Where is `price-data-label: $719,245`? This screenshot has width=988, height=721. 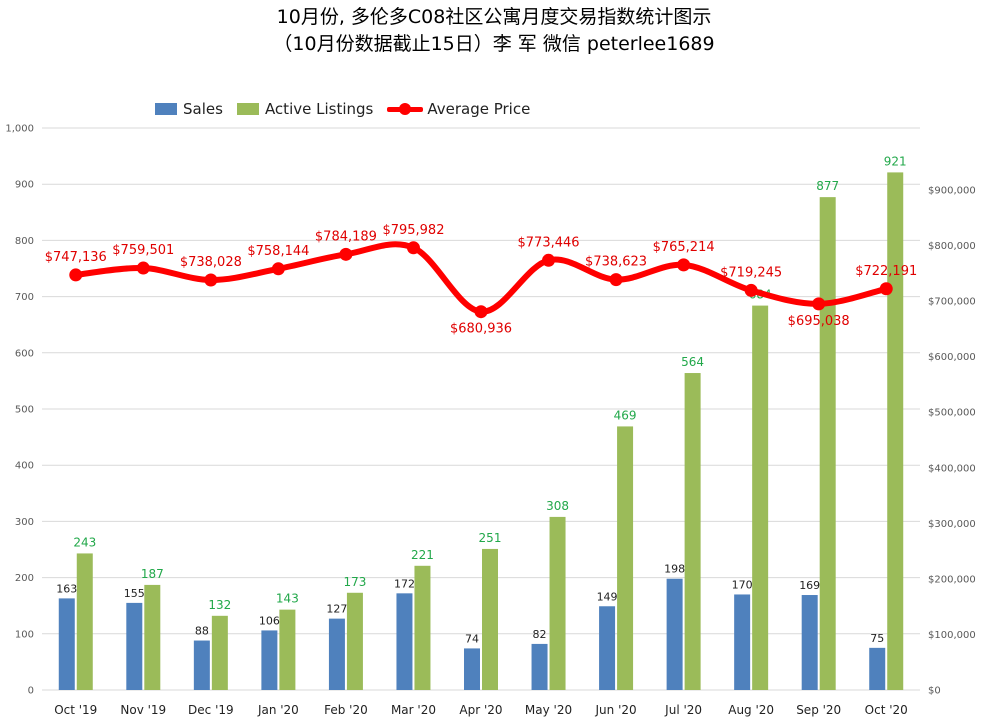
price-data-label: $719,245 is located at coordinates (751, 272).